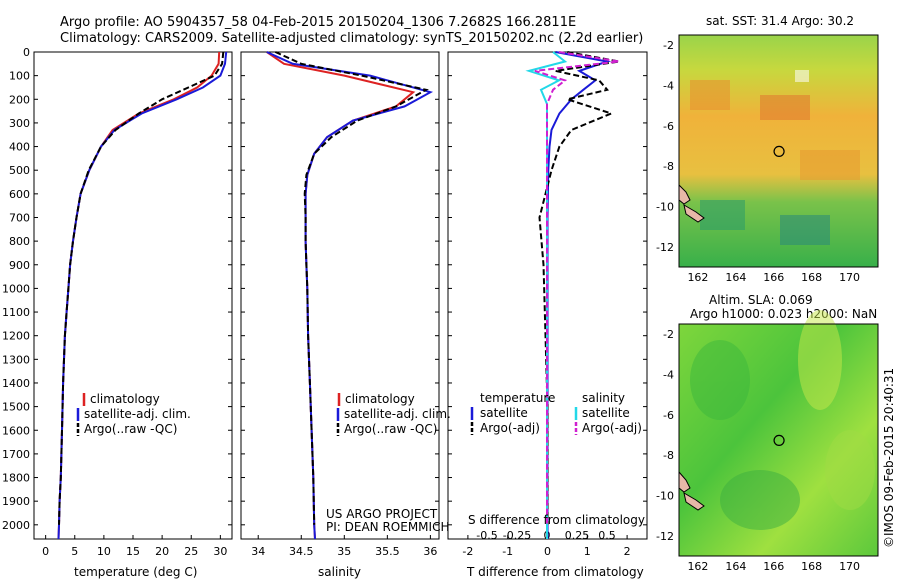  What do you see at coordinates (486, 535) in the screenshot?
I see `s-tick-label: -0.5` at bounding box center [486, 535].